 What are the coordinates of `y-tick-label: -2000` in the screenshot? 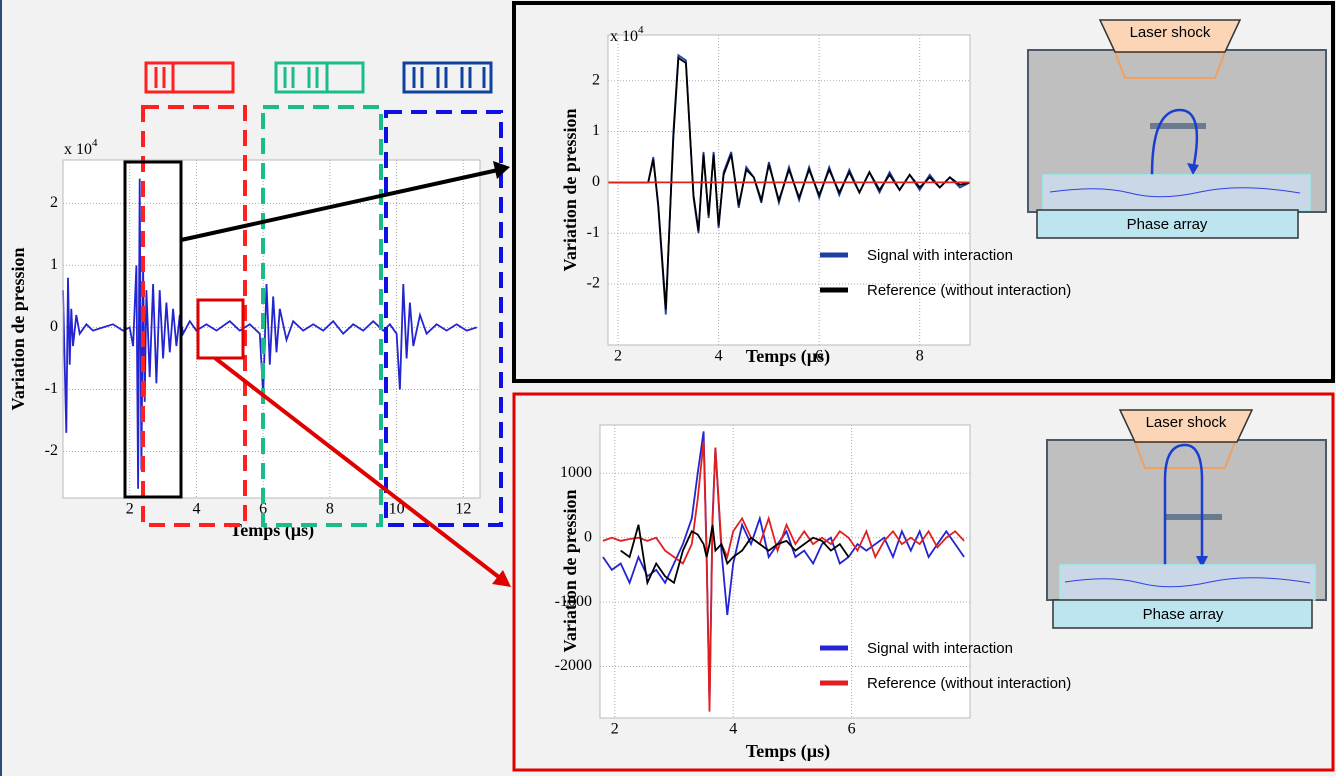 It's located at (573, 665).